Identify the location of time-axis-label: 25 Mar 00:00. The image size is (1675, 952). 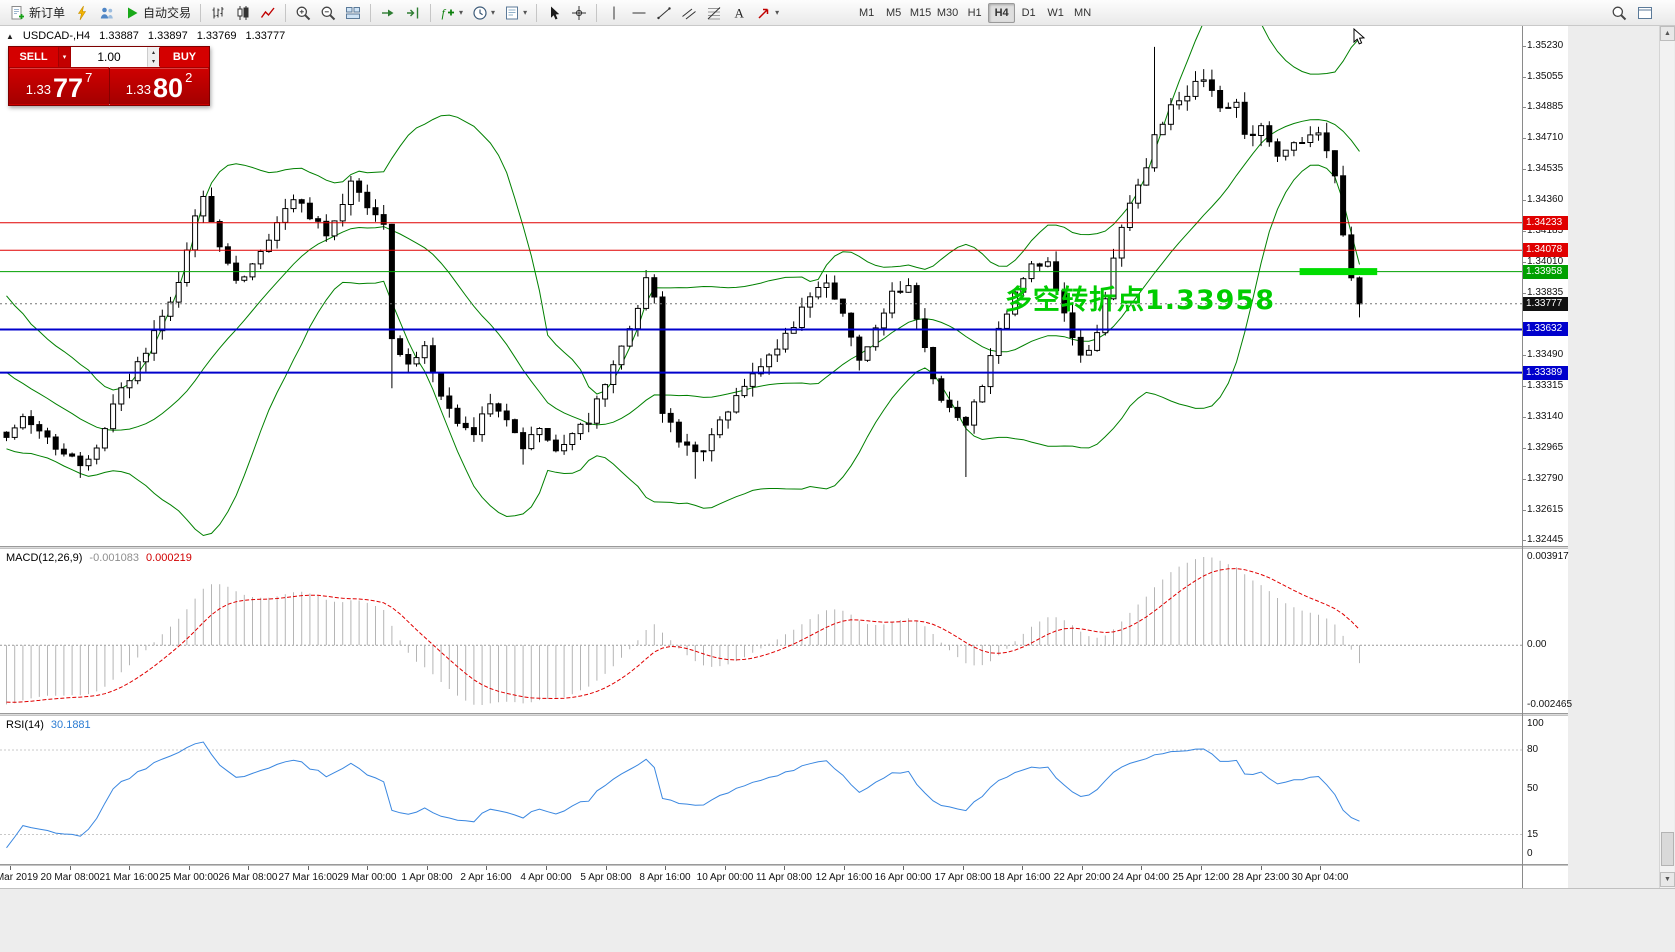
(189, 877).